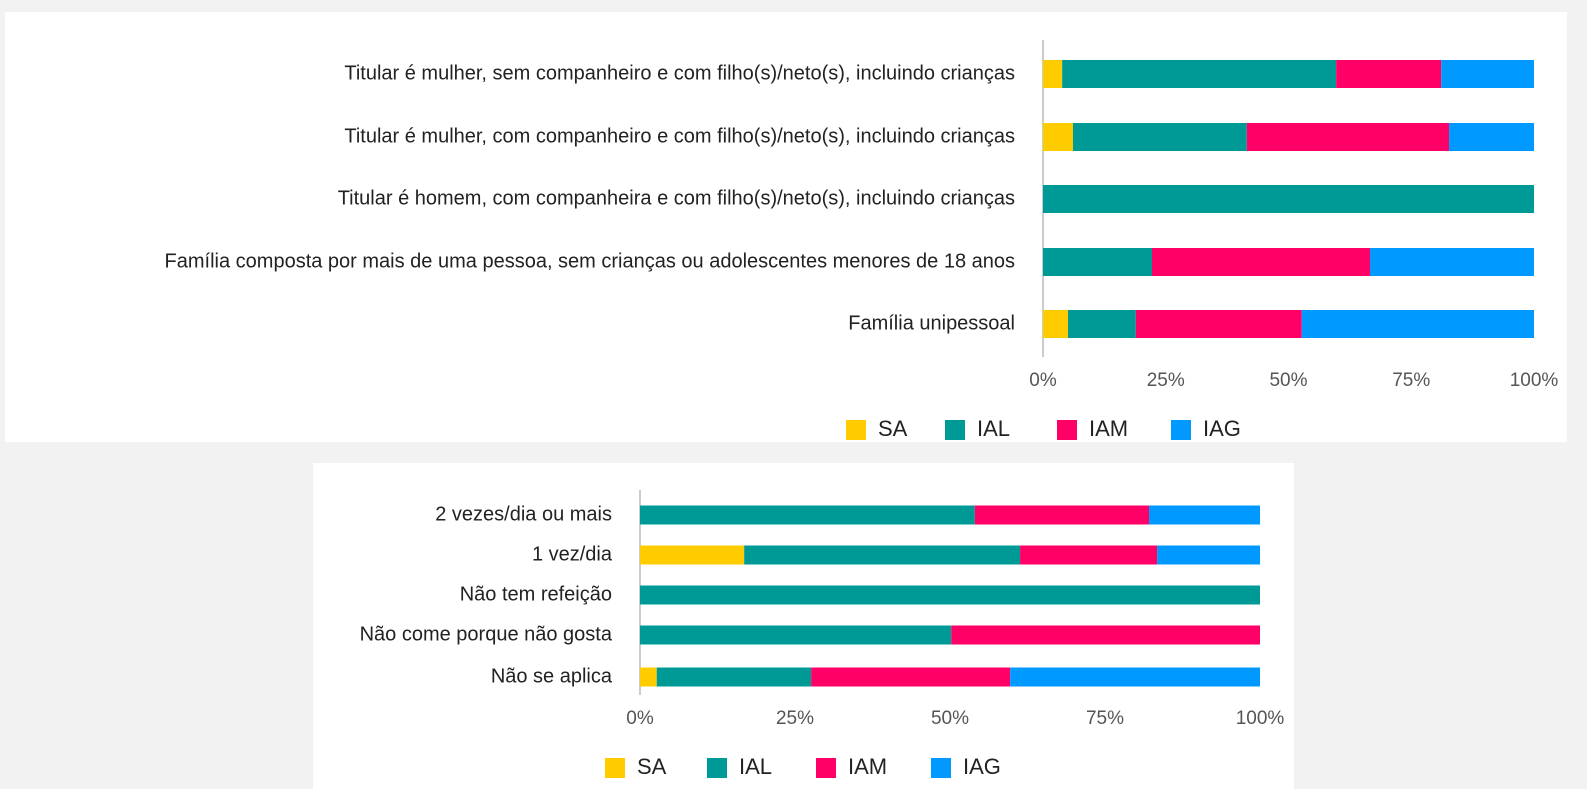 This screenshot has width=1587, height=789. Describe the element at coordinates (523, 514) in the screenshot. I see `category-label: 2 vezes/dia ou mais` at that location.